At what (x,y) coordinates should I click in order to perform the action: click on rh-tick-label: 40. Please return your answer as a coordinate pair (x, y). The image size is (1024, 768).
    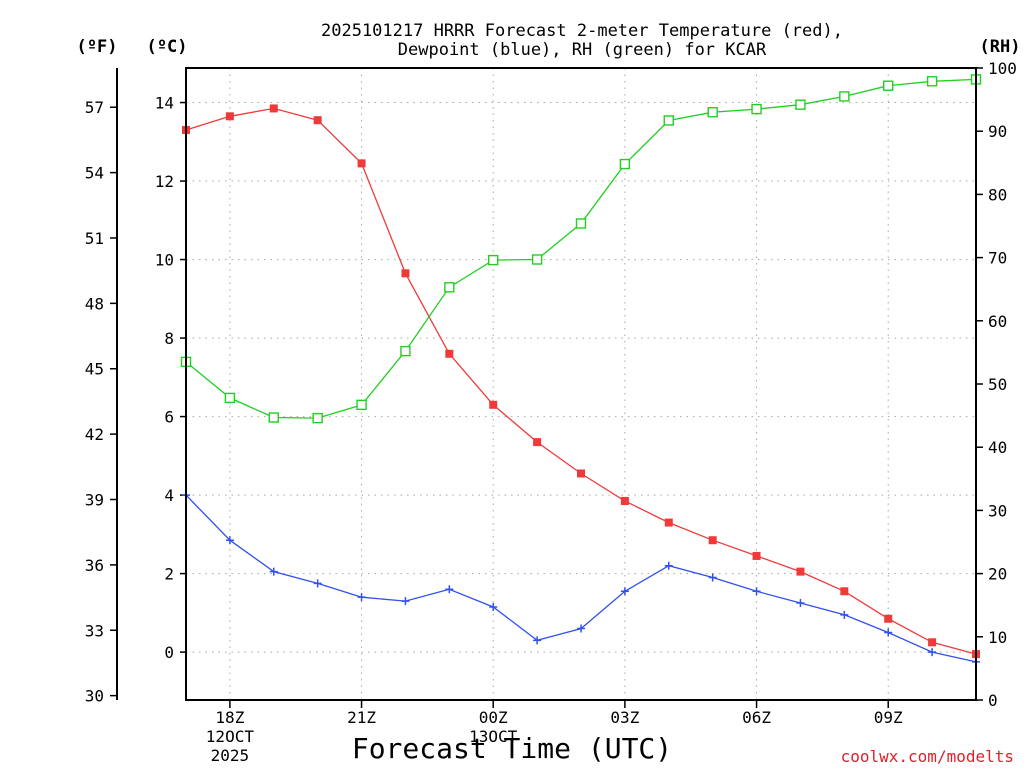
    Looking at the image, I should click on (997, 447).